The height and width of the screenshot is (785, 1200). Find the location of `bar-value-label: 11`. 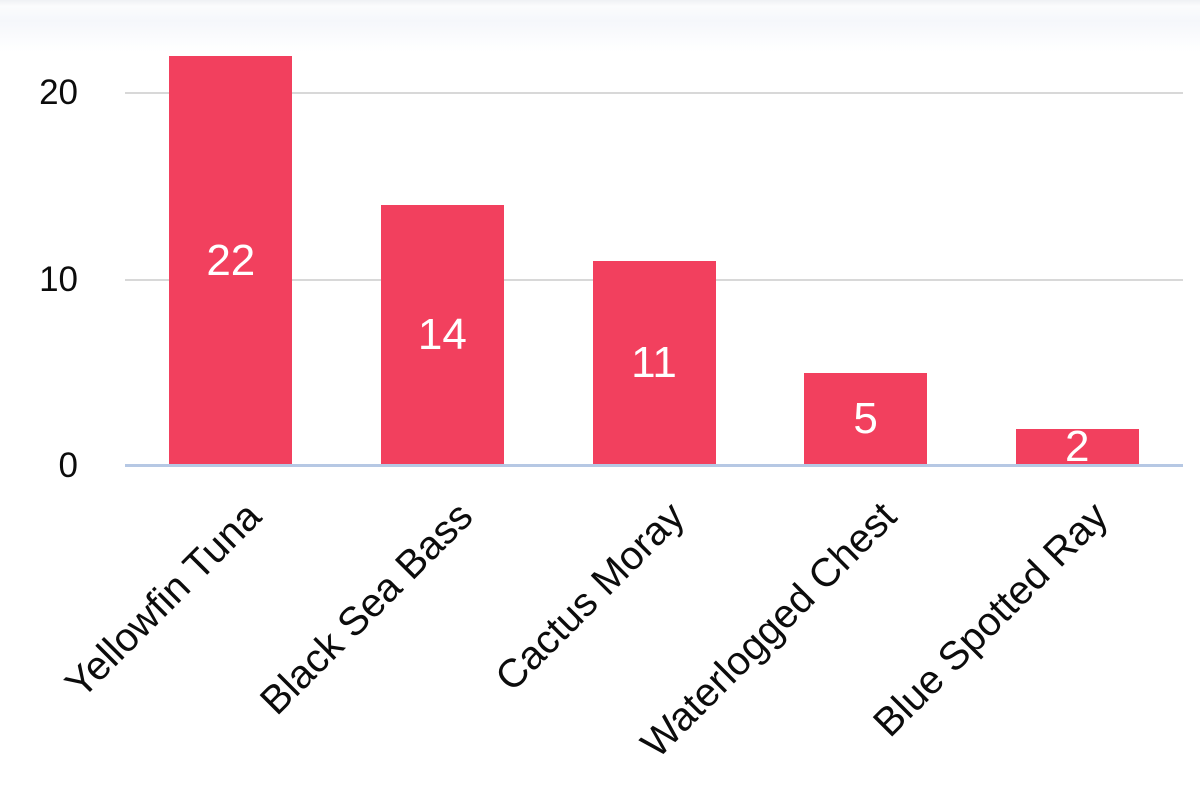

bar-value-label: 11 is located at coordinates (654, 363).